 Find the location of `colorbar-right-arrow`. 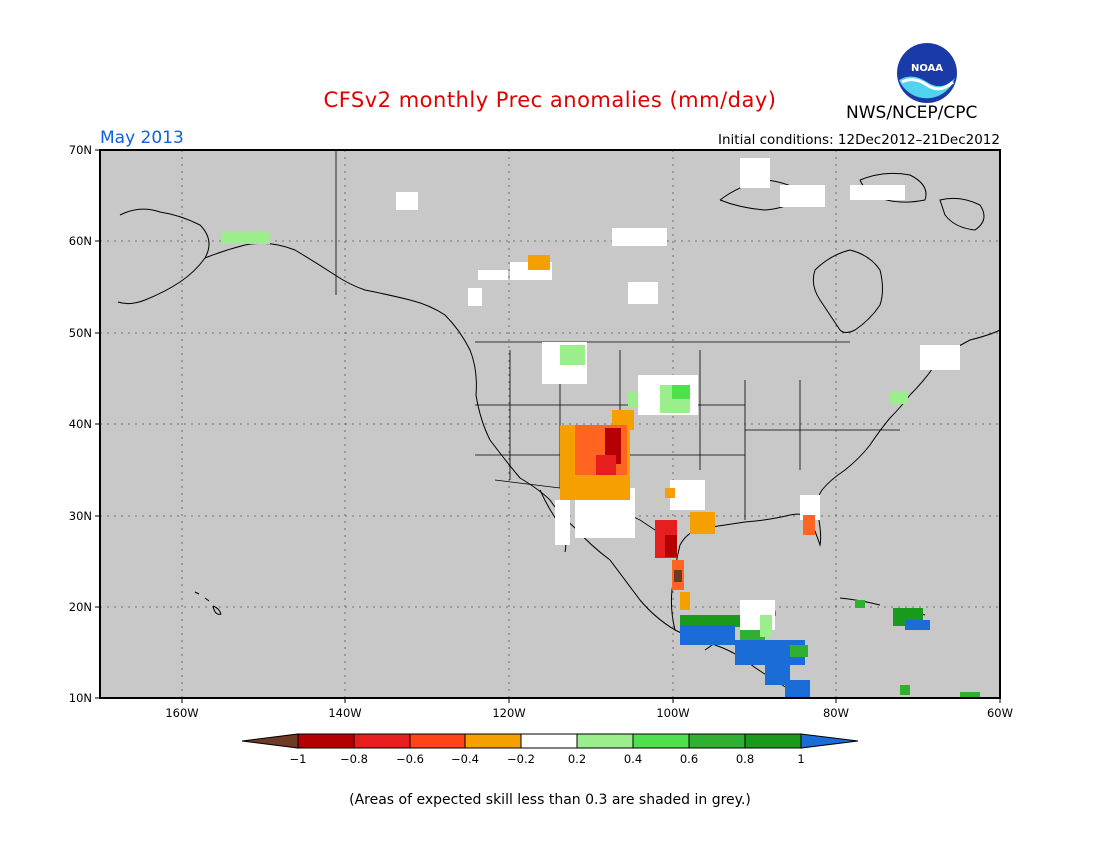

colorbar-right-arrow is located at coordinates (829, 741).